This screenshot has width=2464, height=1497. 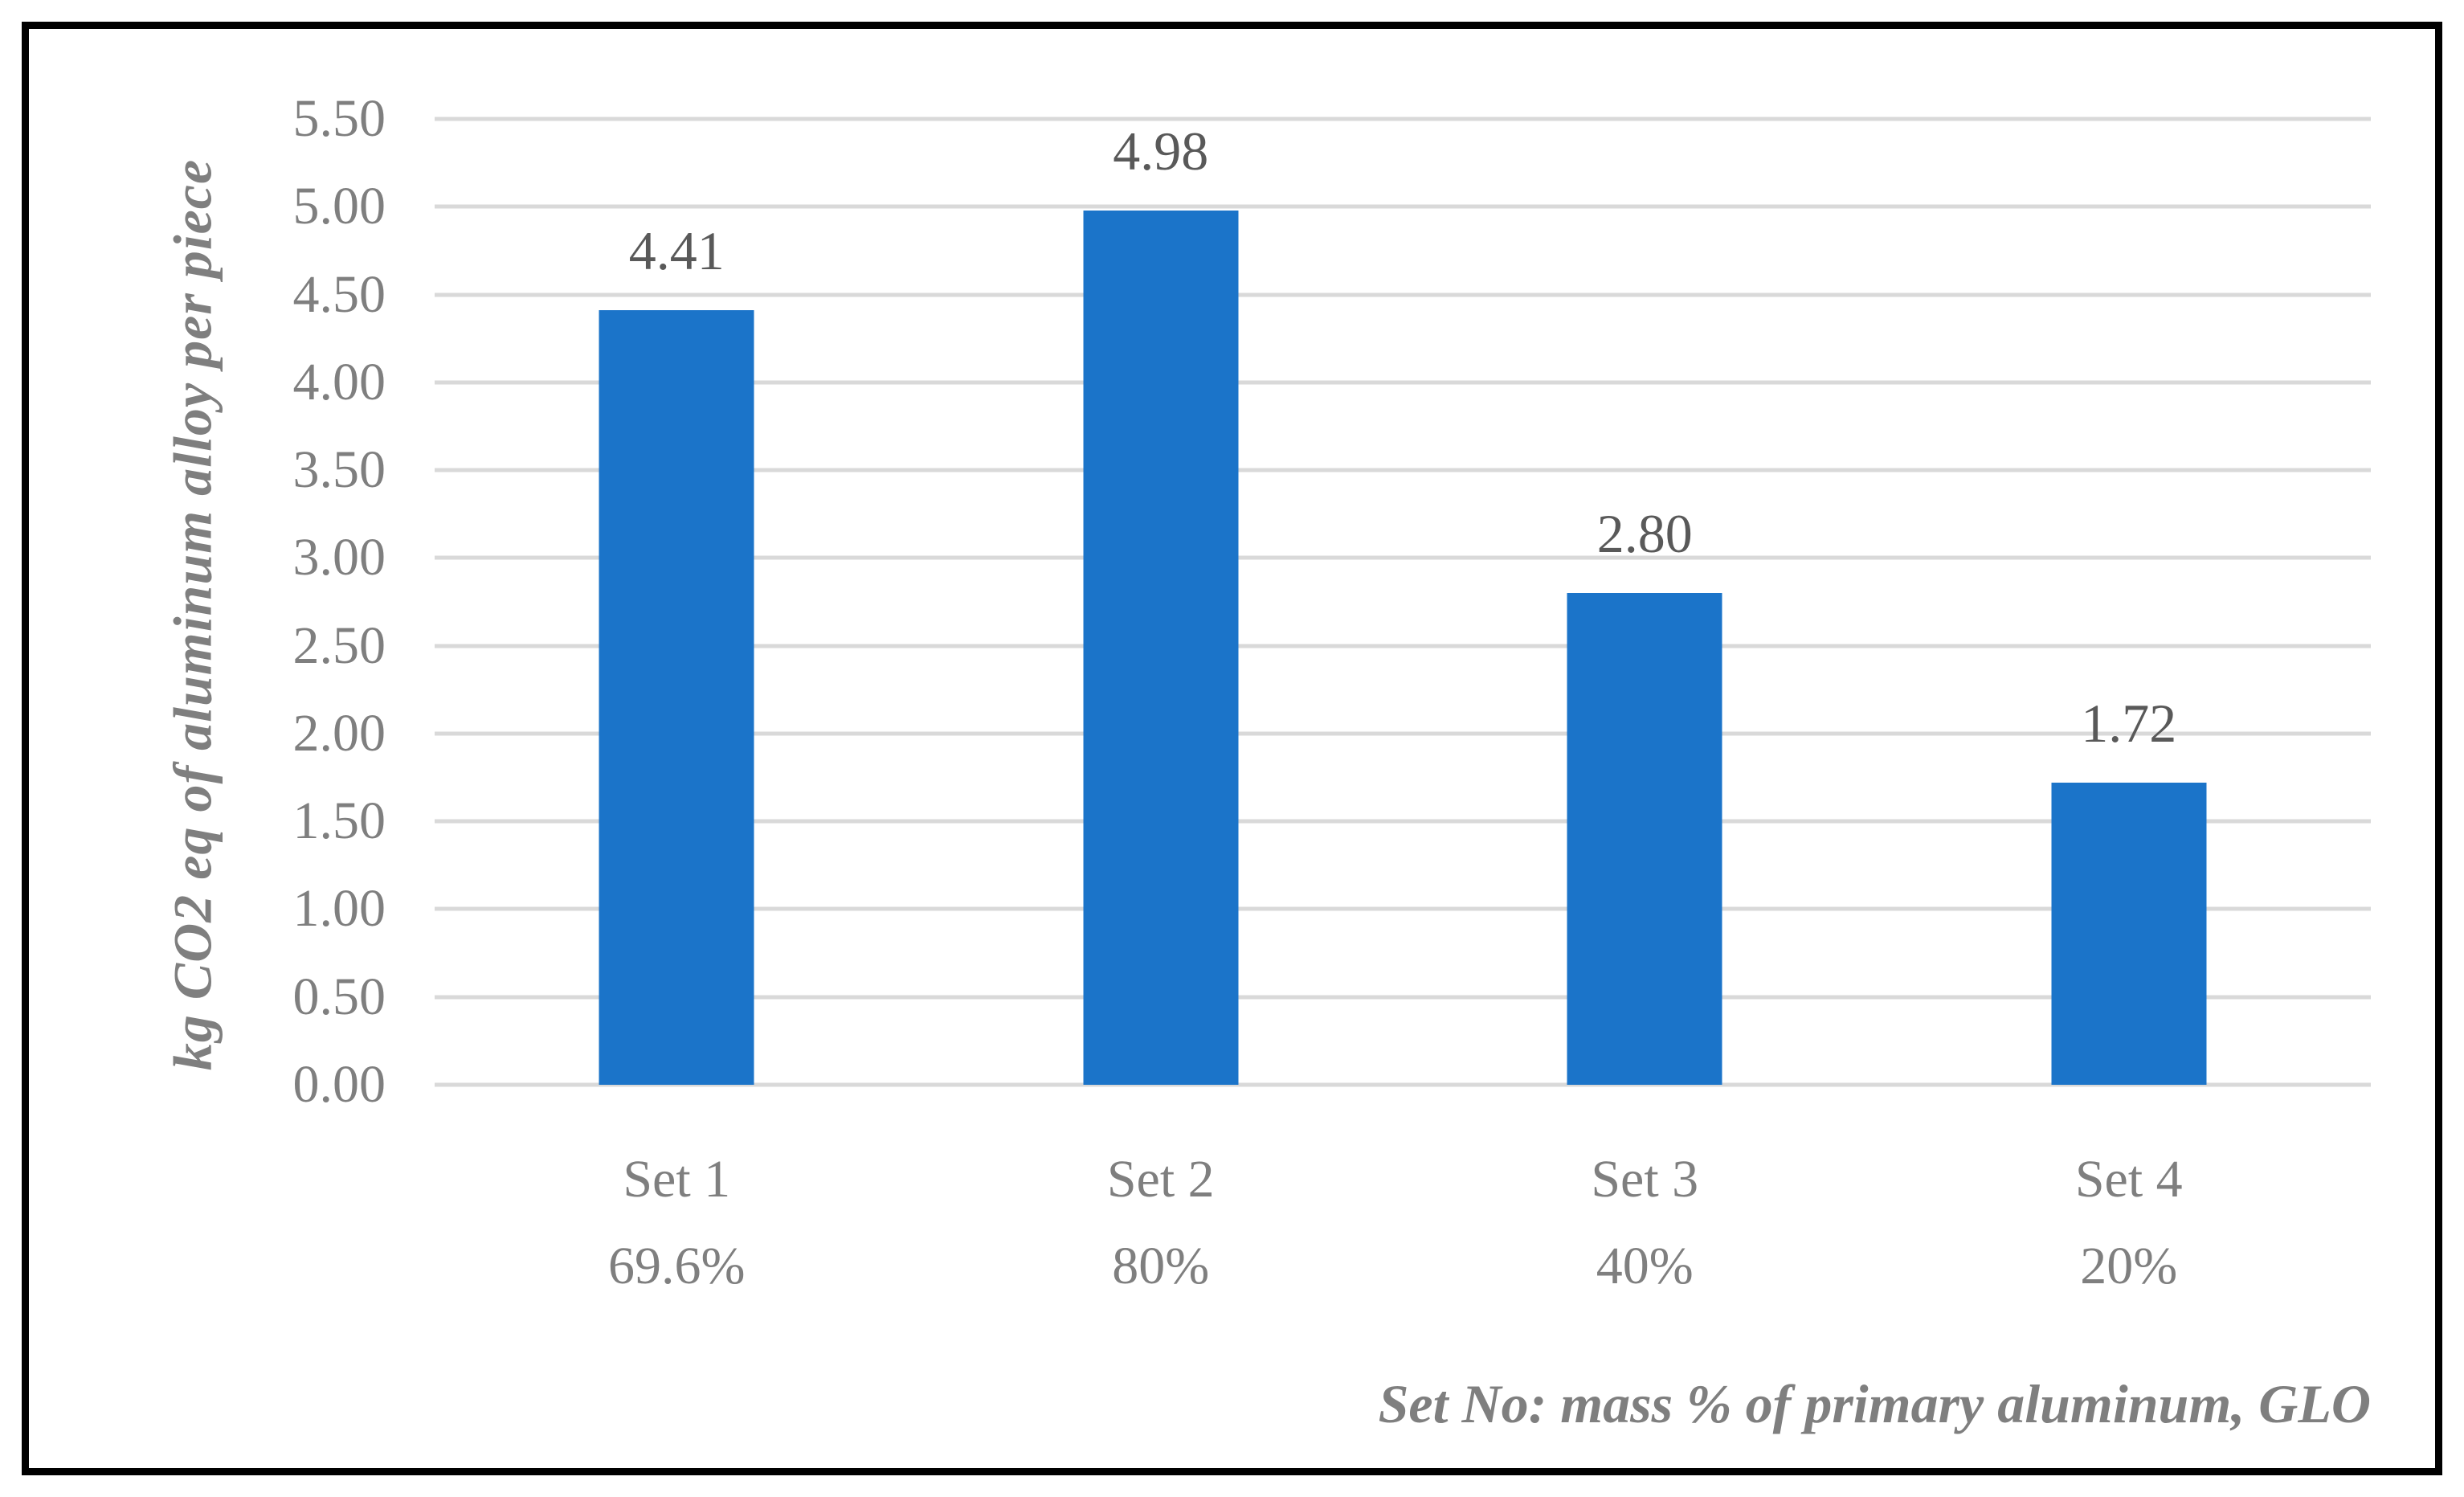 I want to click on category-name: Set 1, so click(x=677, y=1179).